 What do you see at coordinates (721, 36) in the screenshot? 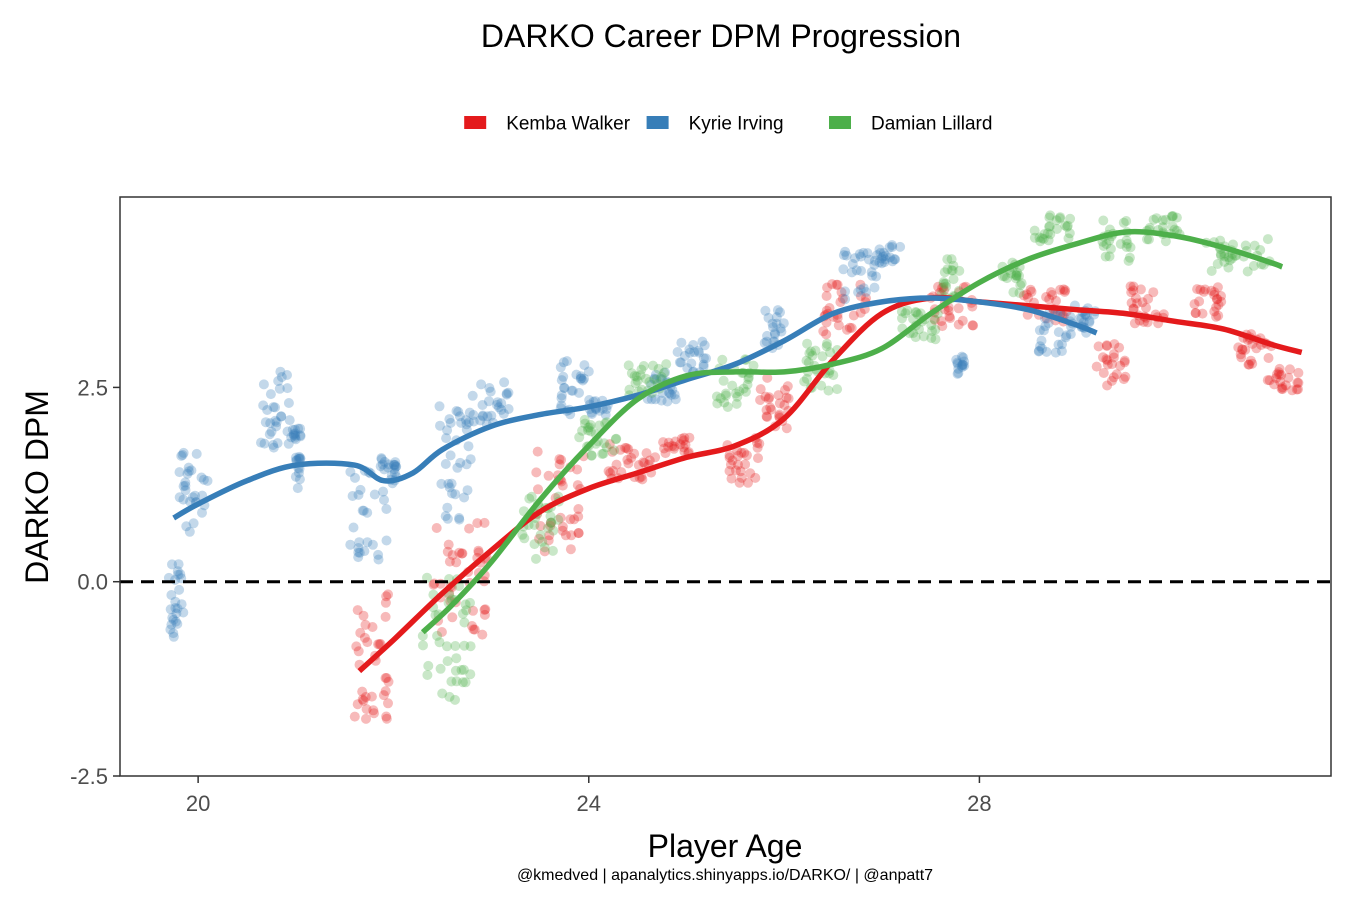
I see `chart-title: DARKO Career DPM Progression` at bounding box center [721, 36].